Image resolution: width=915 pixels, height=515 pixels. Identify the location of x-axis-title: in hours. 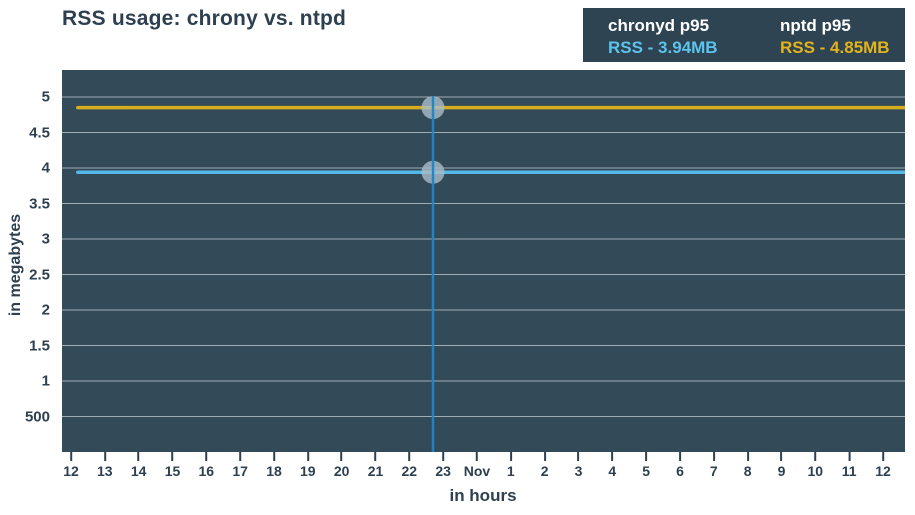
(483, 495).